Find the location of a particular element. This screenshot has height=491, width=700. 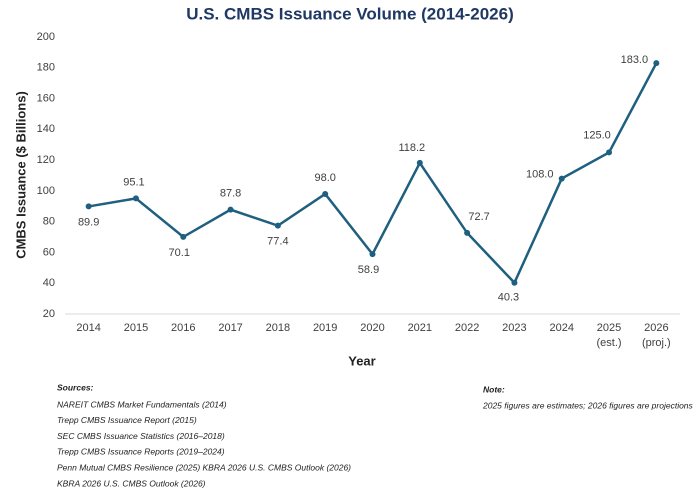

x-tick-label: 2021 is located at coordinates (420, 328).